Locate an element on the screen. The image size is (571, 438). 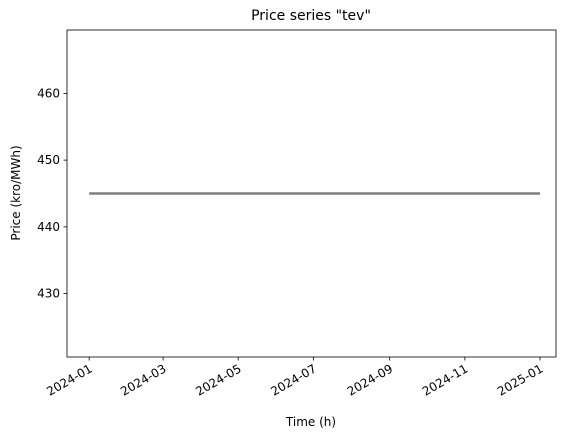
x-tick-label: 2024-11 is located at coordinates (445, 379).